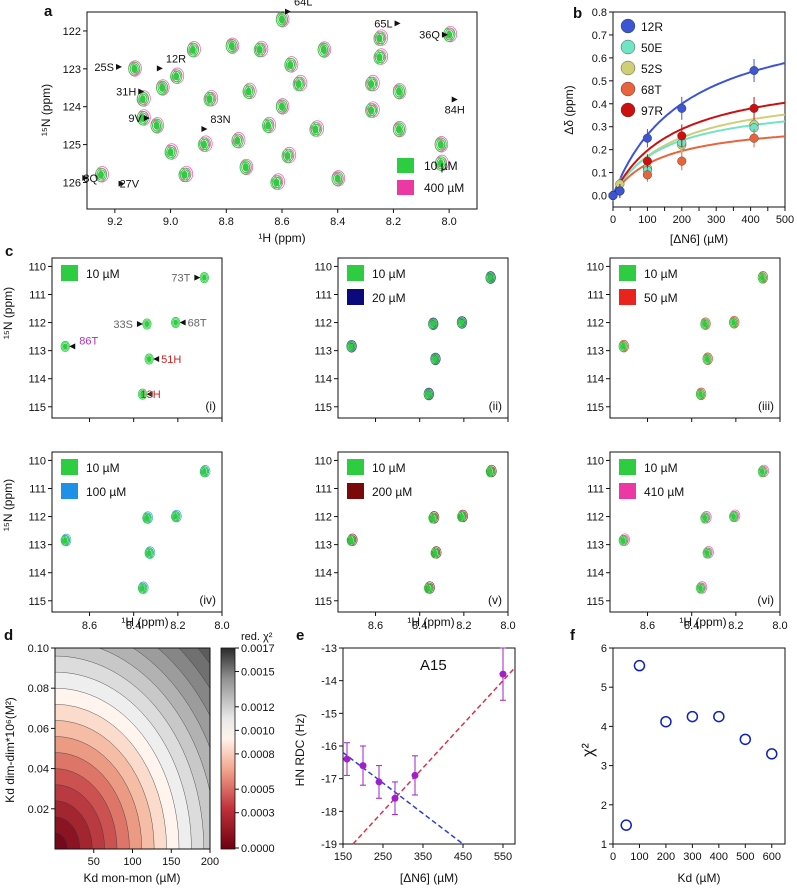 This screenshot has width=797, height=888. What do you see at coordinates (8, 505) in the screenshot?
I see `chart-c-ylabel-bottom: ¹⁵N (ppm)` at bounding box center [8, 505].